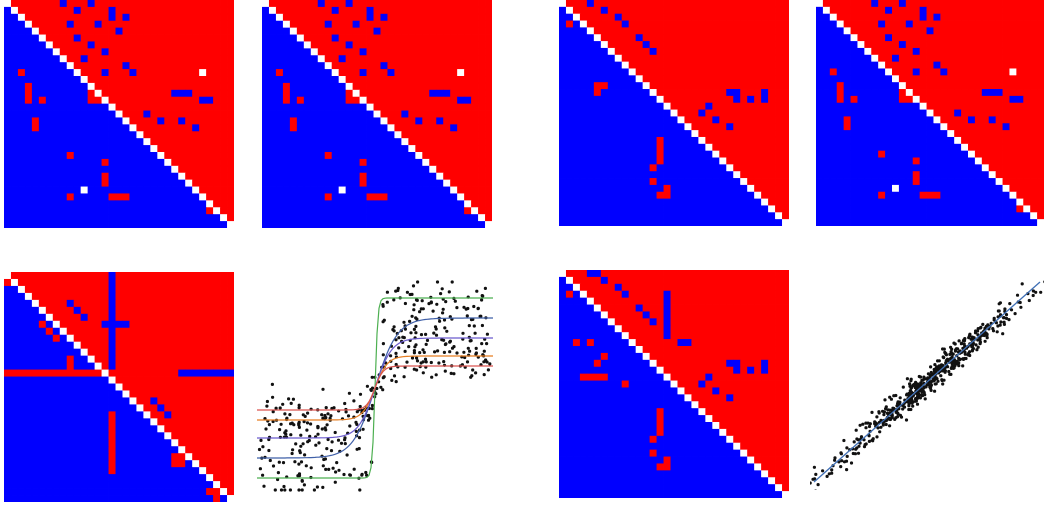 Image resolution: width=1044 pixels, height=506 pixels. What do you see at coordinates (930, 113) in the screenshot?
I see `matrix-d-panel` at bounding box center [930, 113].